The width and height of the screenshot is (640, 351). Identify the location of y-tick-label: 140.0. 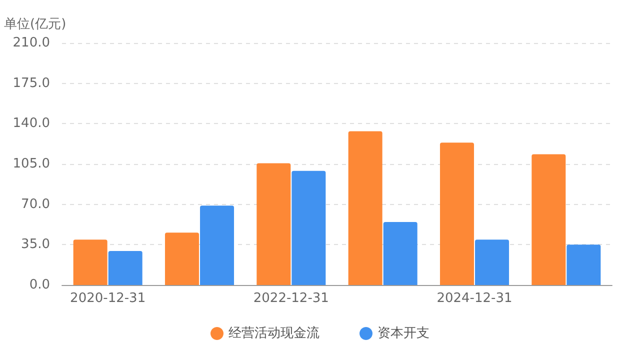
(31, 124).